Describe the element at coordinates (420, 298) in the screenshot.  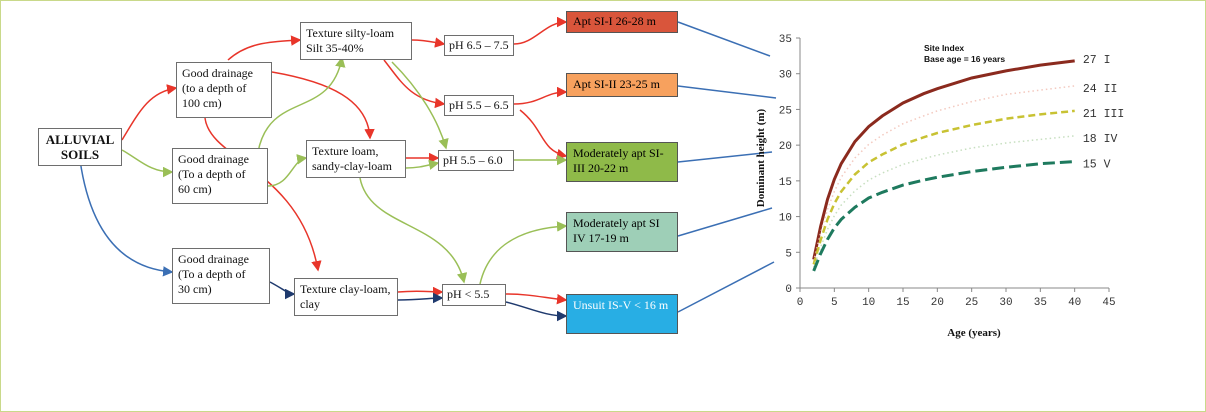
I see `arrow-clay-to-ph4-navy` at that location.